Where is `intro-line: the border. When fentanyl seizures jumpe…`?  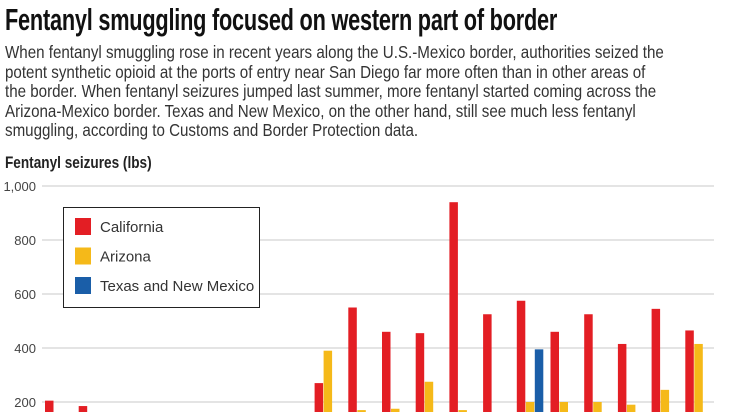
intro-line: the border. When fentanyl seizures jumpe… is located at coordinates (331, 91).